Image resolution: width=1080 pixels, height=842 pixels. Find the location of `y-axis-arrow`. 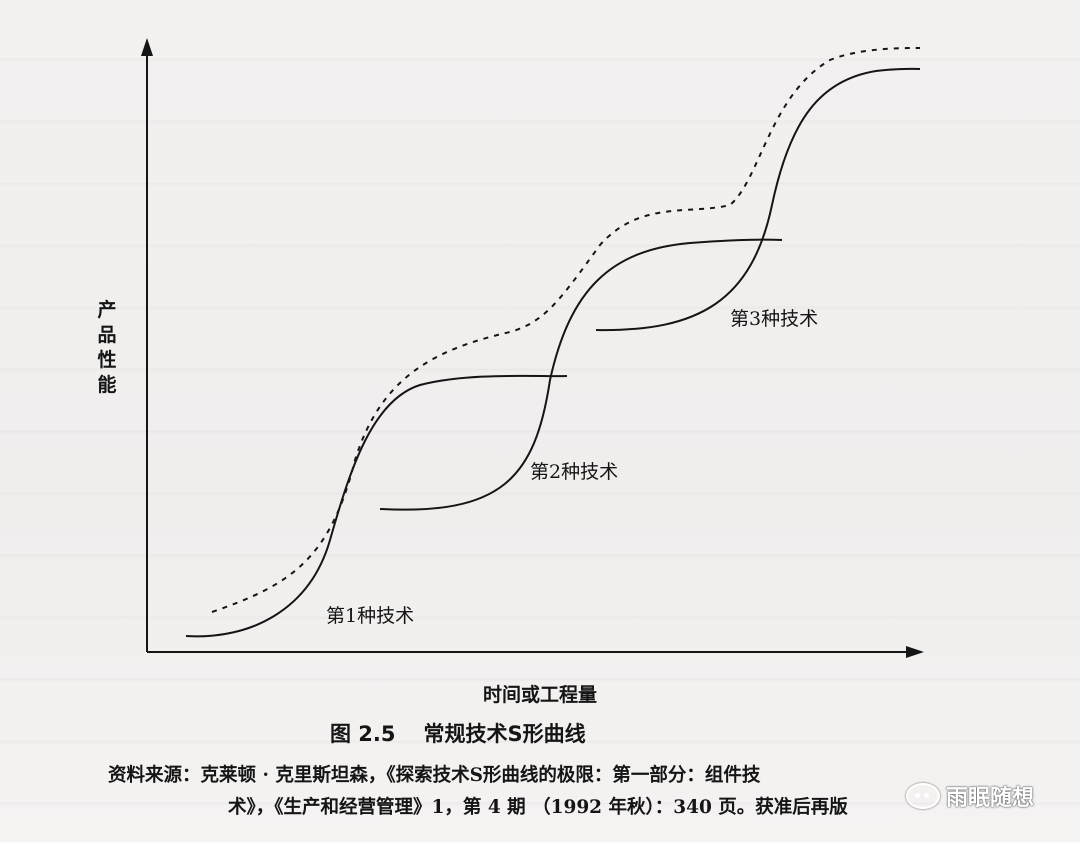

y-axis-arrow is located at coordinates (147, 47).